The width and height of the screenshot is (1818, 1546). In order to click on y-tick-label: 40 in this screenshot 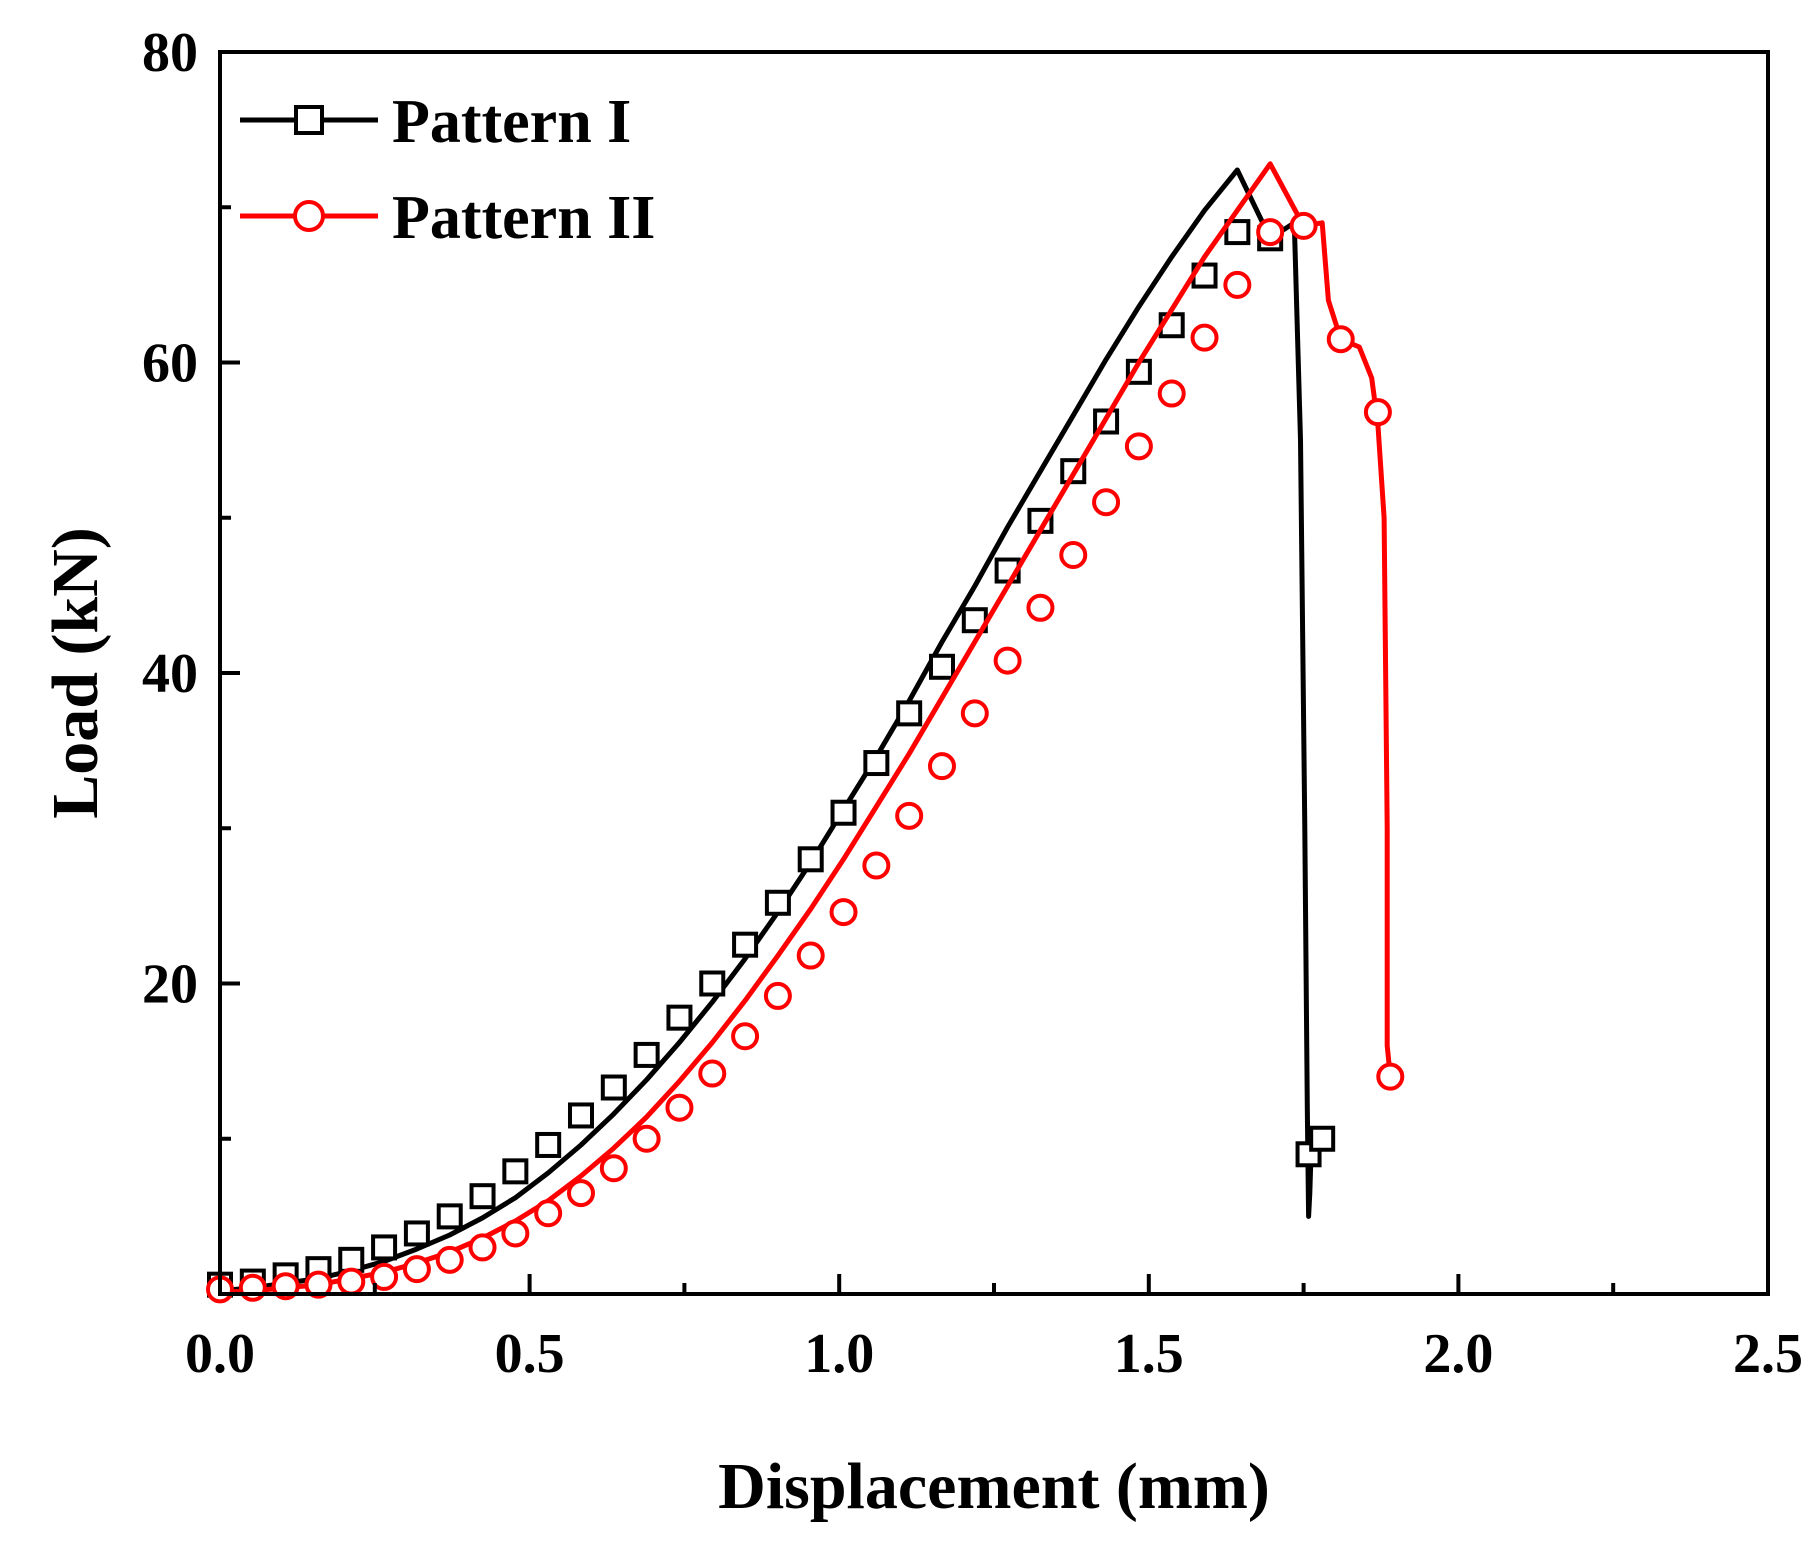, I will do `click(170, 674)`.